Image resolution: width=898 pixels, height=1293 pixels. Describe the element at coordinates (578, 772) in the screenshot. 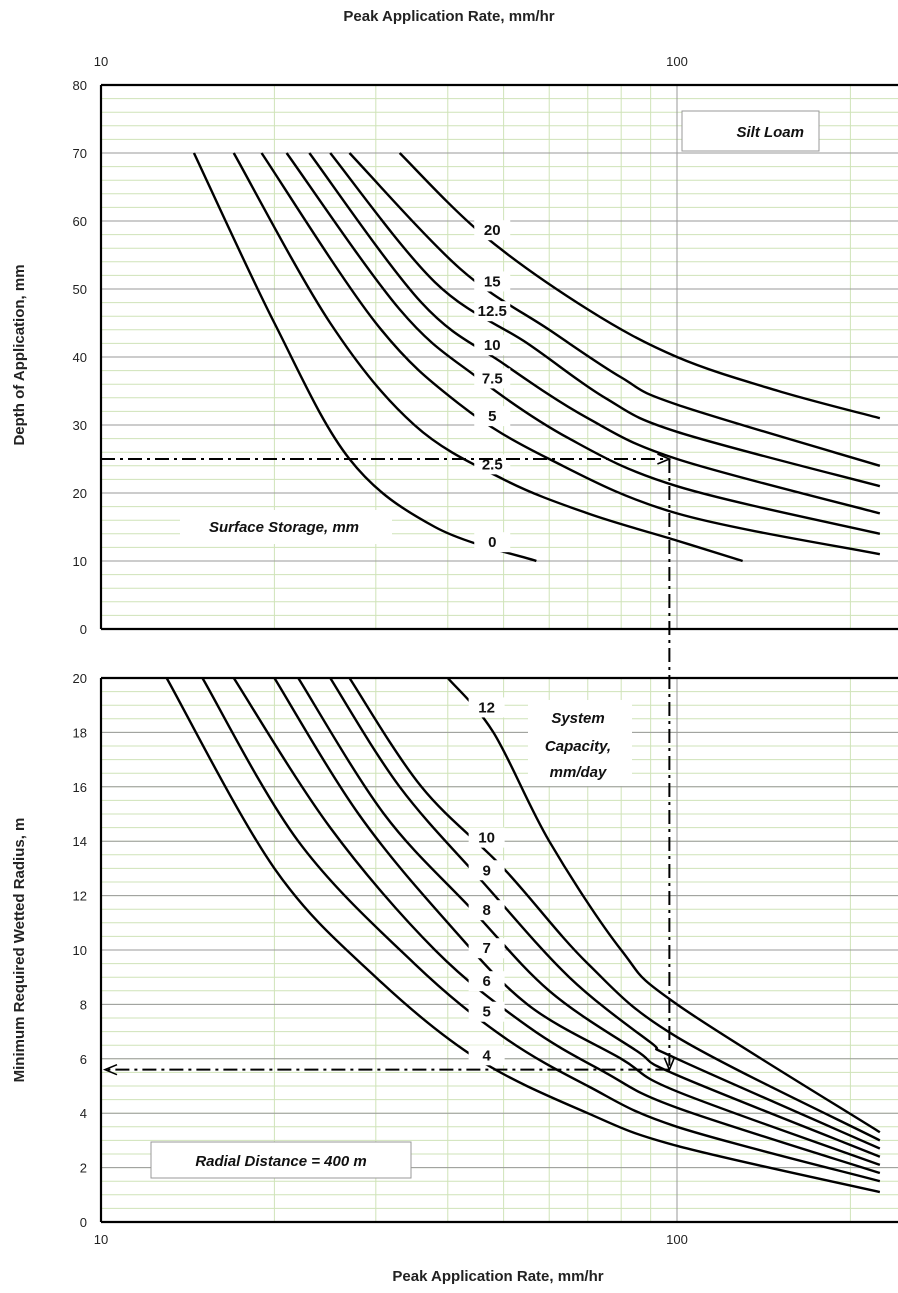

I see `system-capacity-line3: mm/day` at that location.